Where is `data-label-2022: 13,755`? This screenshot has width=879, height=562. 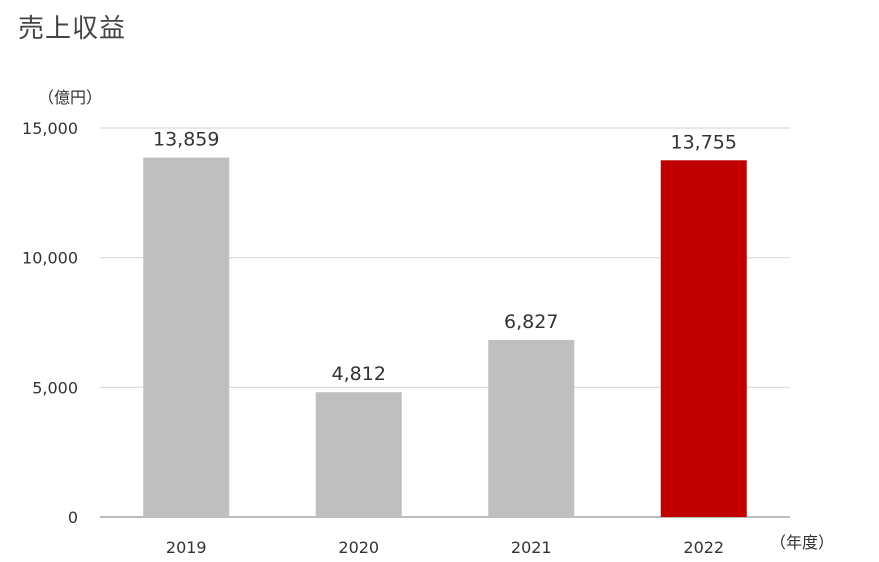 data-label-2022: 13,755 is located at coordinates (704, 142).